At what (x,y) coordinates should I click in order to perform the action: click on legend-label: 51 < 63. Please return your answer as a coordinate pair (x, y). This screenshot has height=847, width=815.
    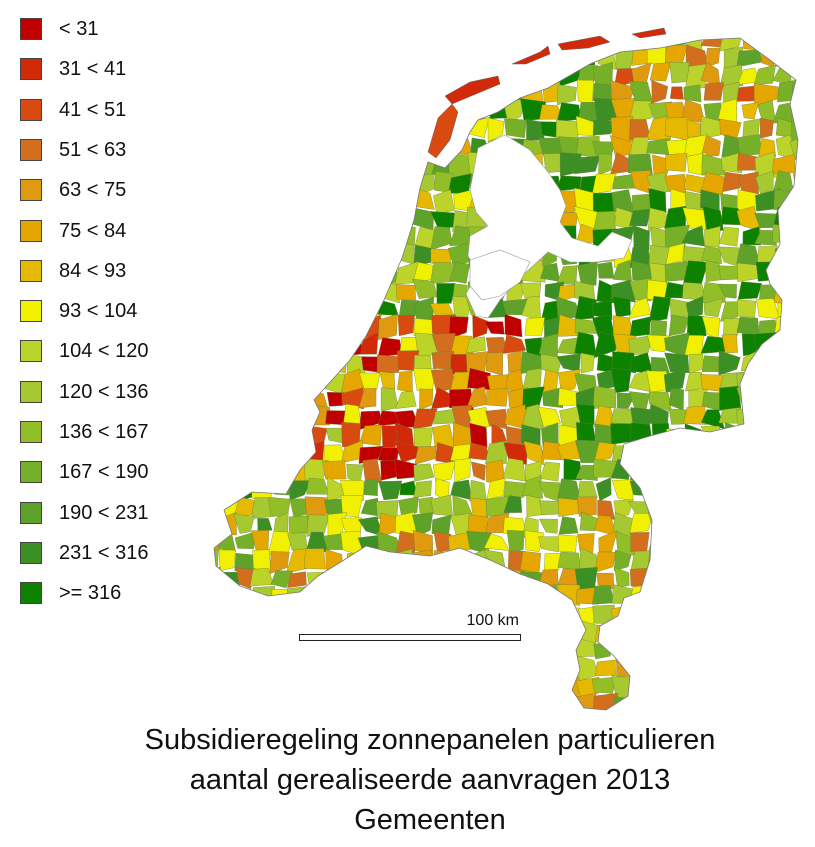
    Looking at the image, I should click on (93, 149).